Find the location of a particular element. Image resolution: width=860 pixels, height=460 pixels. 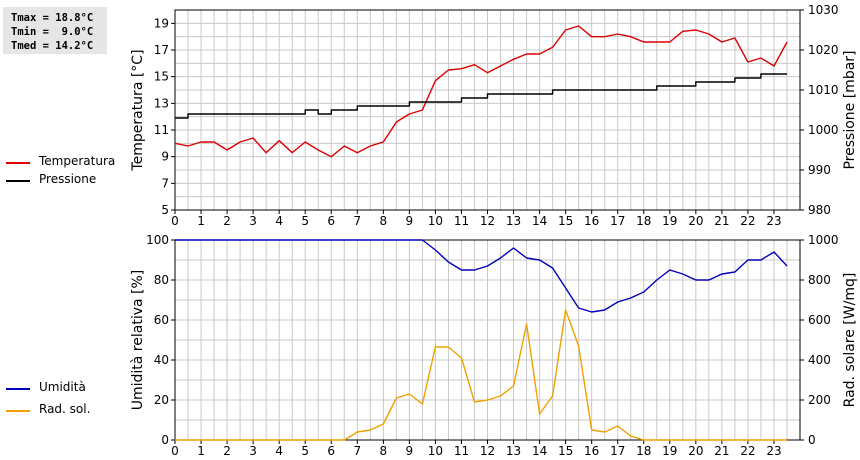

series-line-umidit is located at coordinates (481, 276).